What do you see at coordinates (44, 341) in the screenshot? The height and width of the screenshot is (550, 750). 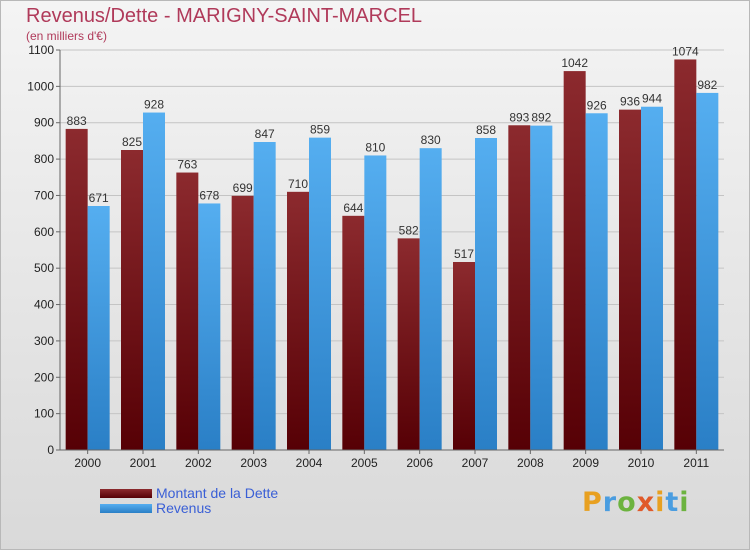 I see `y-tick-label: 300` at bounding box center [44, 341].